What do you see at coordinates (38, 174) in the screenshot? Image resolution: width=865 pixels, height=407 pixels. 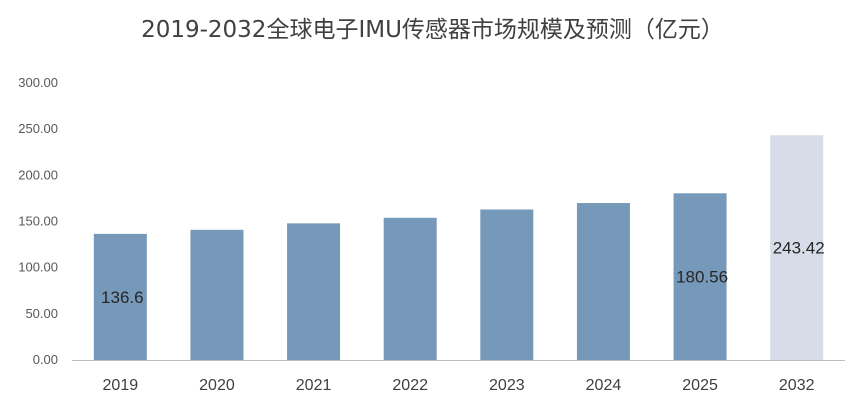 I see `y-tick-label: 200.00` at bounding box center [38, 174].